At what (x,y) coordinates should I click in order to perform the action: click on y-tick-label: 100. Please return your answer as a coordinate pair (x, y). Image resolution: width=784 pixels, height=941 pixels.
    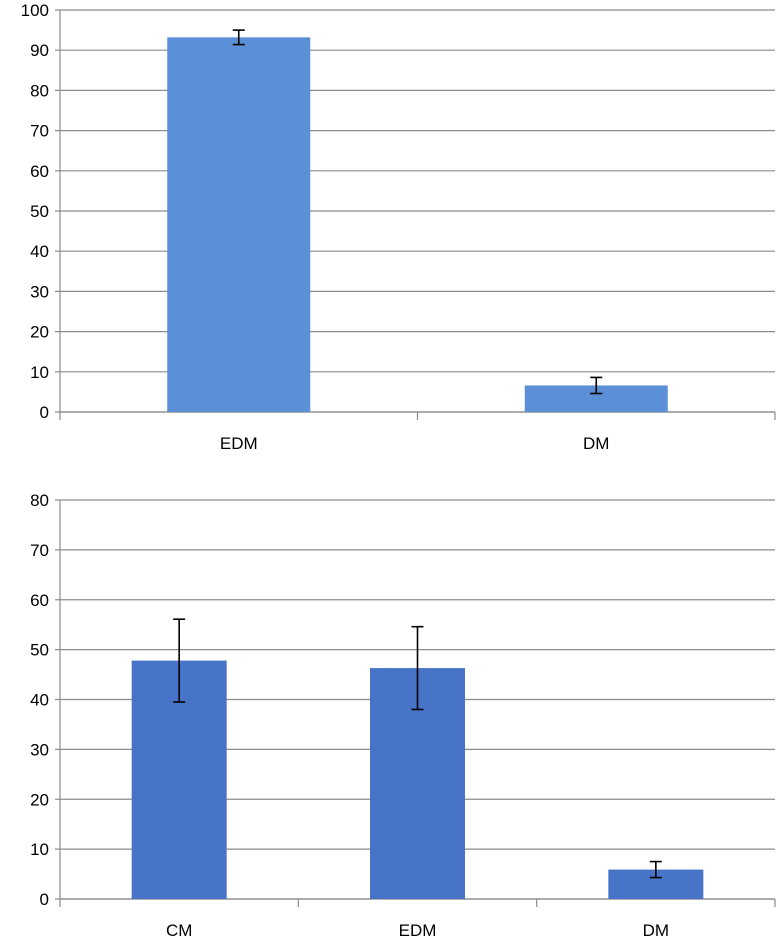
    Looking at the image, I should click on (35, 10).